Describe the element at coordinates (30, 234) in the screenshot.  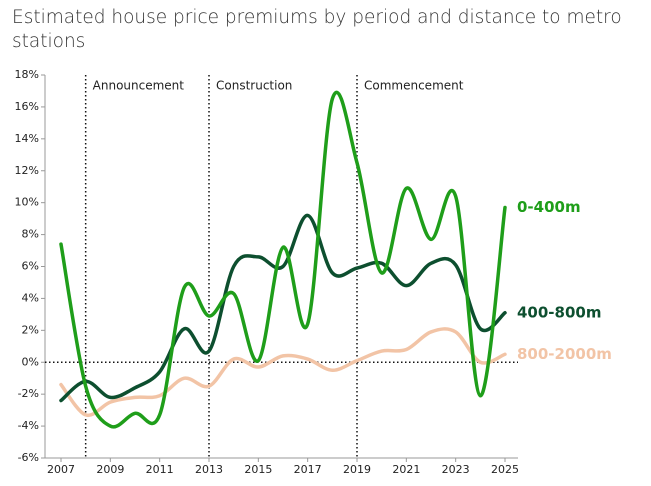
I see `y-tick-label: 8%` at that location.